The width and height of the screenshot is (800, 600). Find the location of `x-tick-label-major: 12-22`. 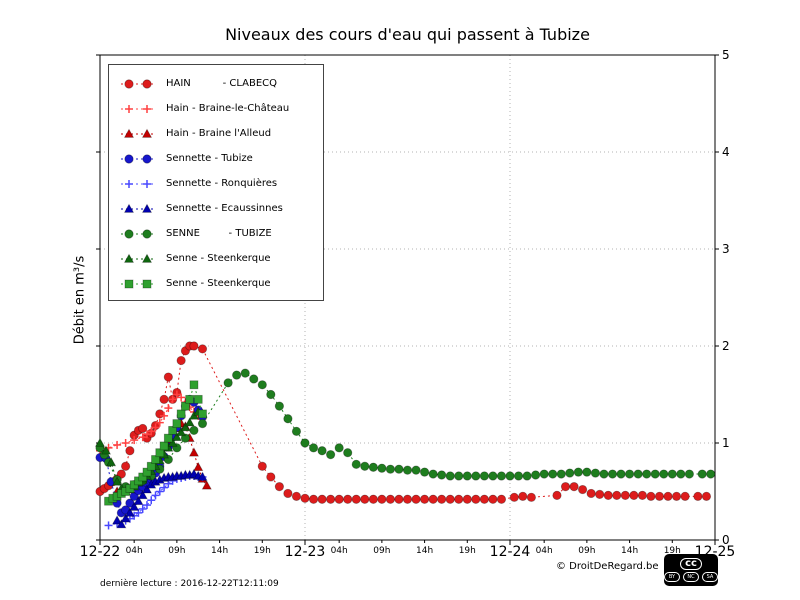

x-tick-label-major: 12-22 is located at coordinates (100, 552).